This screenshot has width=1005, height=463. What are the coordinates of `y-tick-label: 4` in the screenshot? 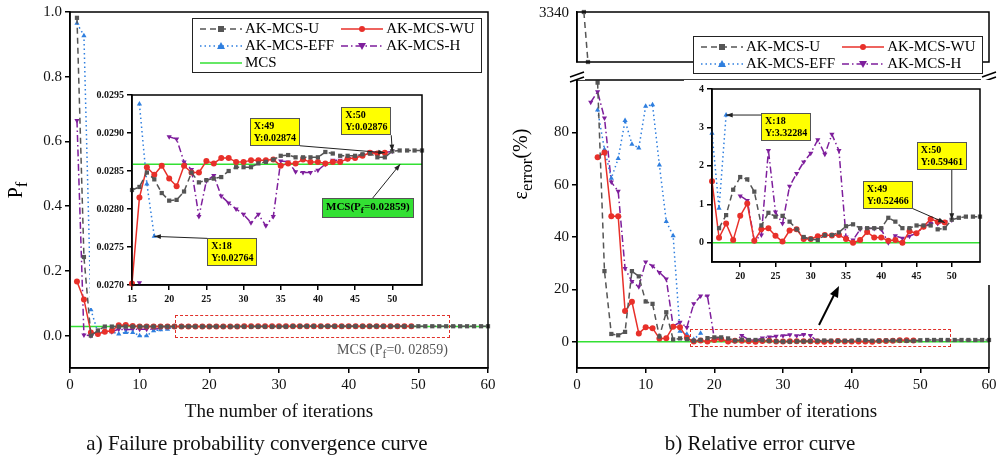 It's located at (701, 88).